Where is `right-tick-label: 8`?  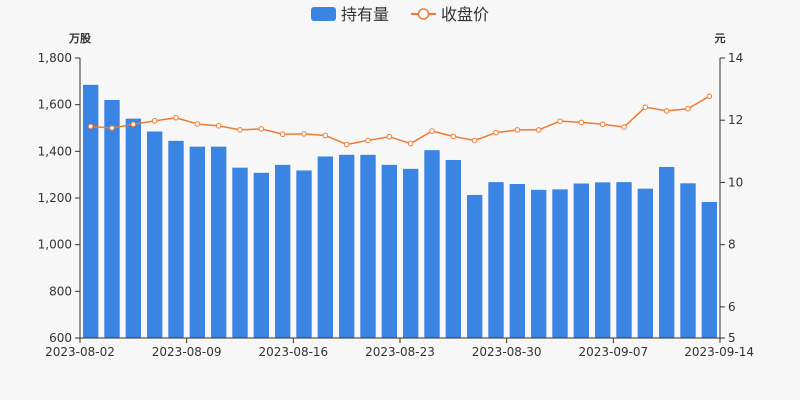 right-tick-label: 8 is located at coordinates (732, 245).